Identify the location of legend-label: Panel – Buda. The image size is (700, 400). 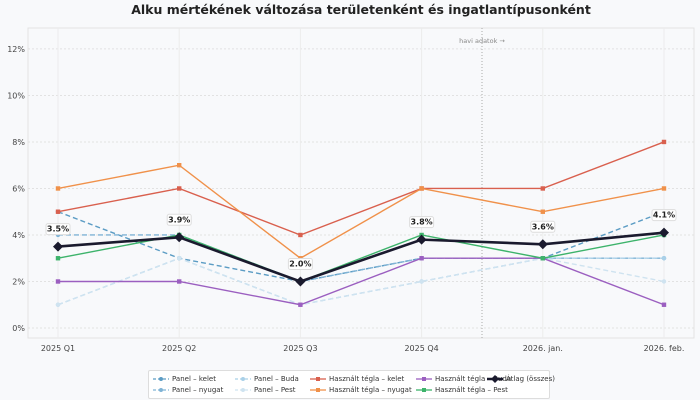
(276, 379).